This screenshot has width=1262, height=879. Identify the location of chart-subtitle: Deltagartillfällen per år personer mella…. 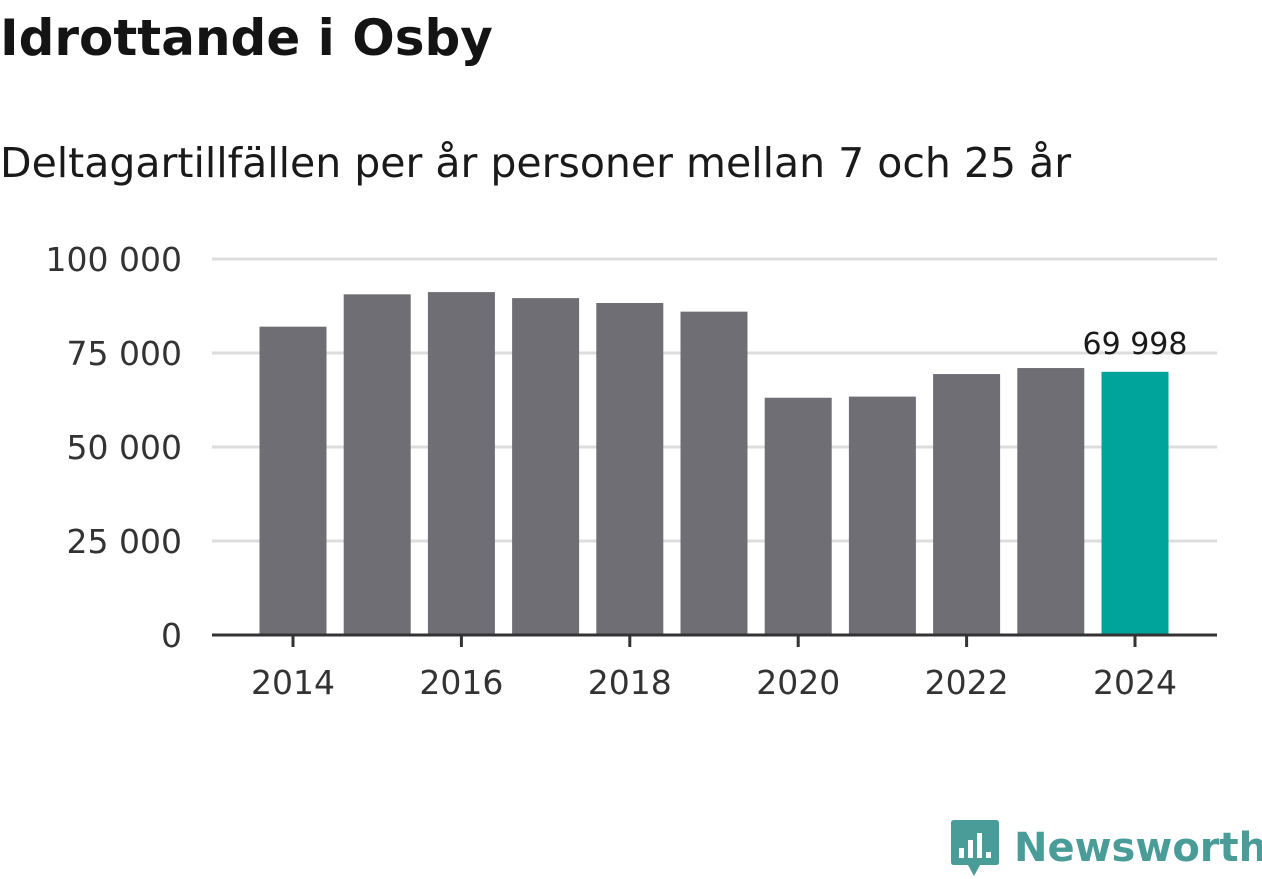
(536, 163).